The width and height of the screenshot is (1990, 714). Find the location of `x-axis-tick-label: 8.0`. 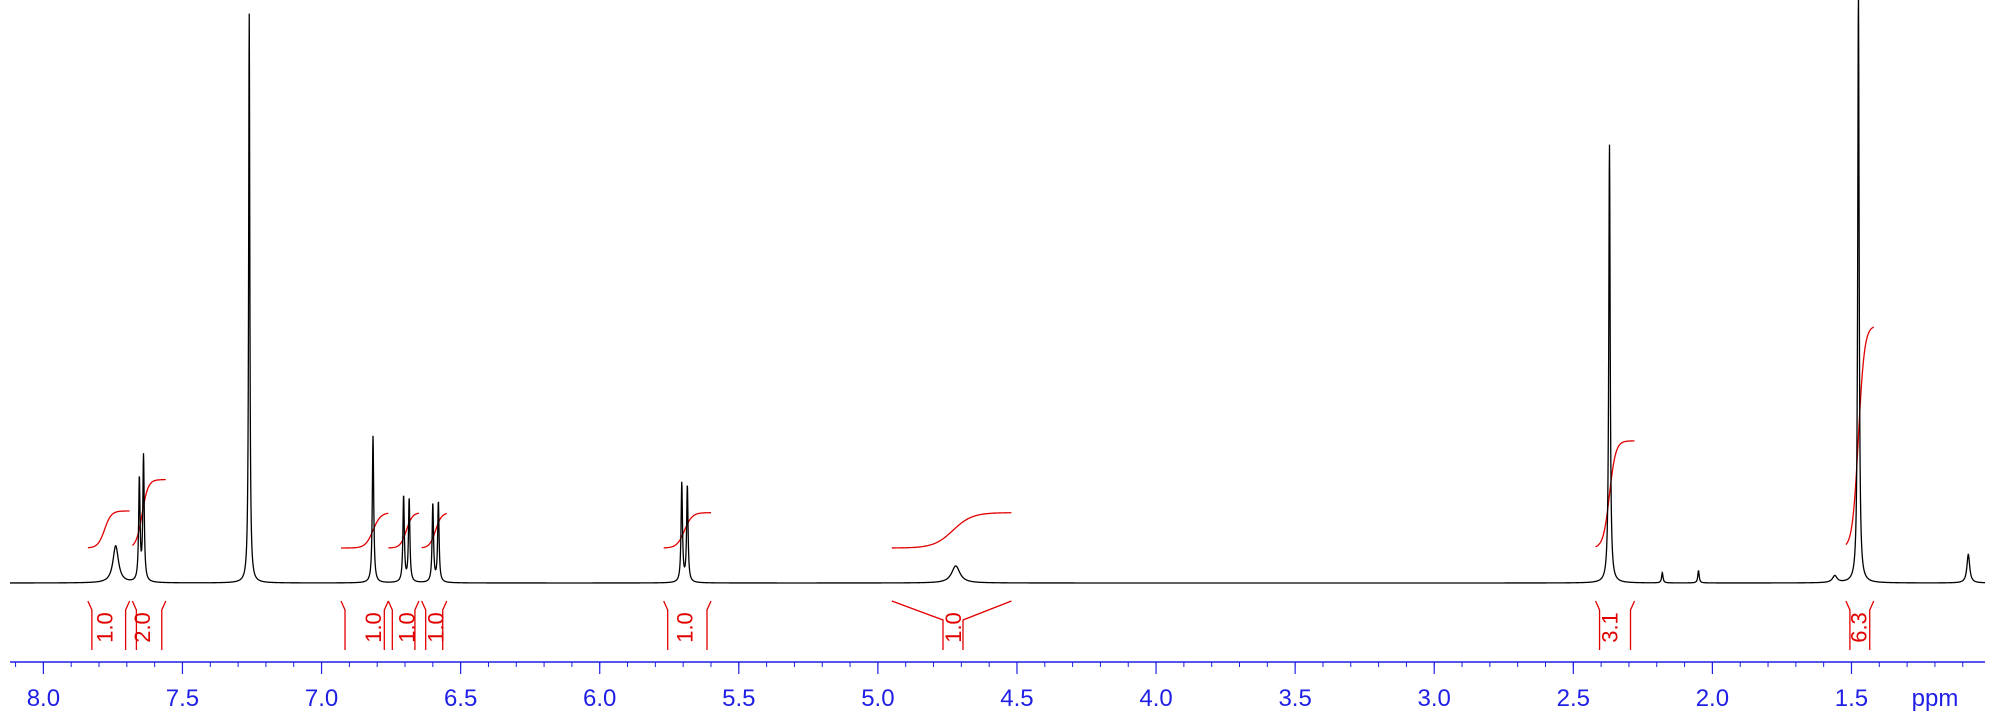

x-axis-tick-label: 8.0 is located at coordinates (43, 698).